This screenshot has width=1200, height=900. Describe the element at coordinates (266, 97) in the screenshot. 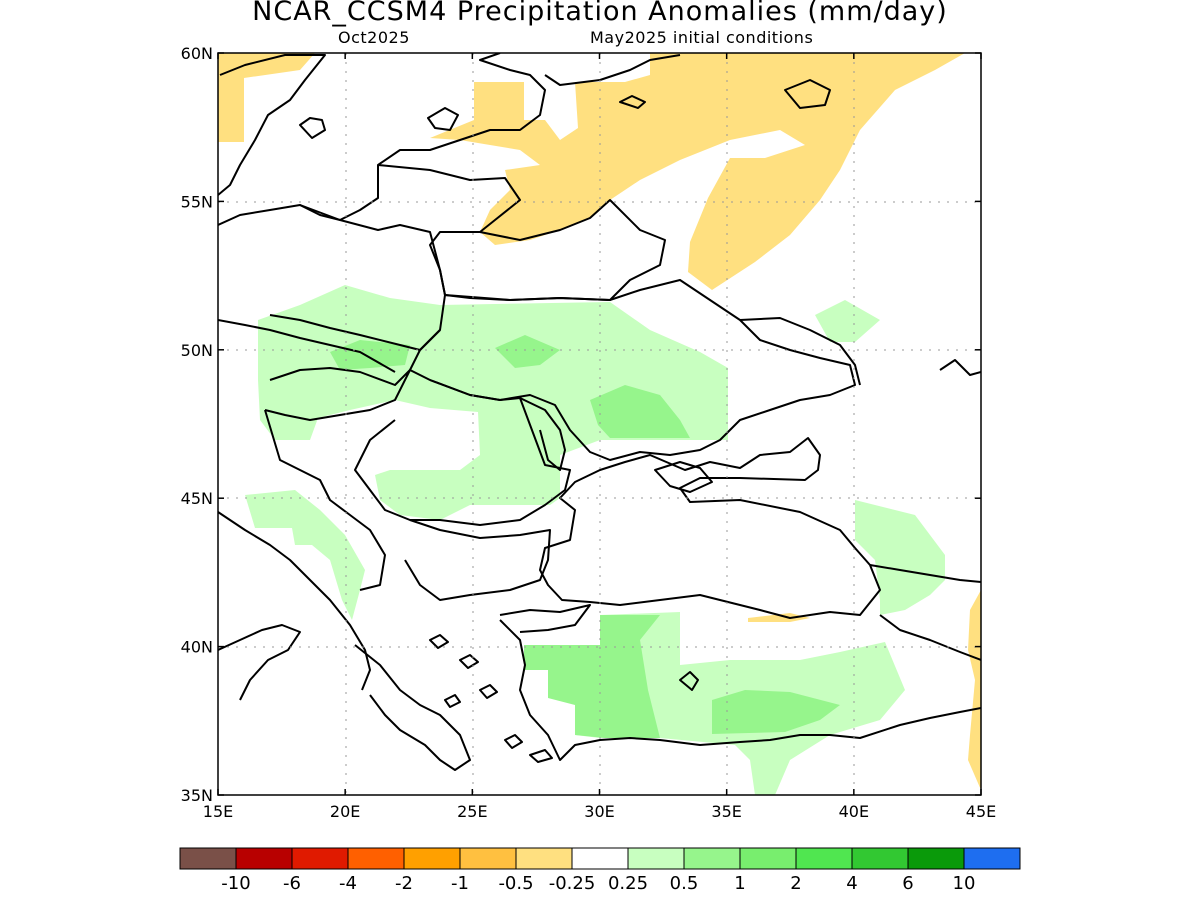

I see `dry-region-nw-corner` at that location.